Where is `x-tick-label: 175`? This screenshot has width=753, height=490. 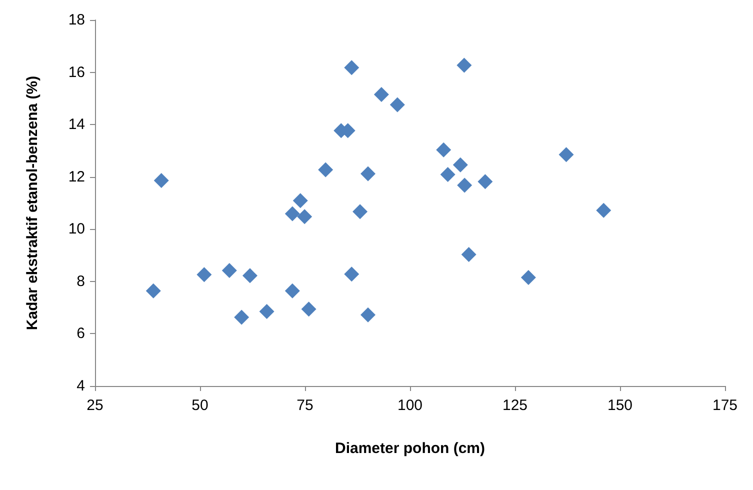
x-tick-label: 175 is located at coordinates (725, 405).